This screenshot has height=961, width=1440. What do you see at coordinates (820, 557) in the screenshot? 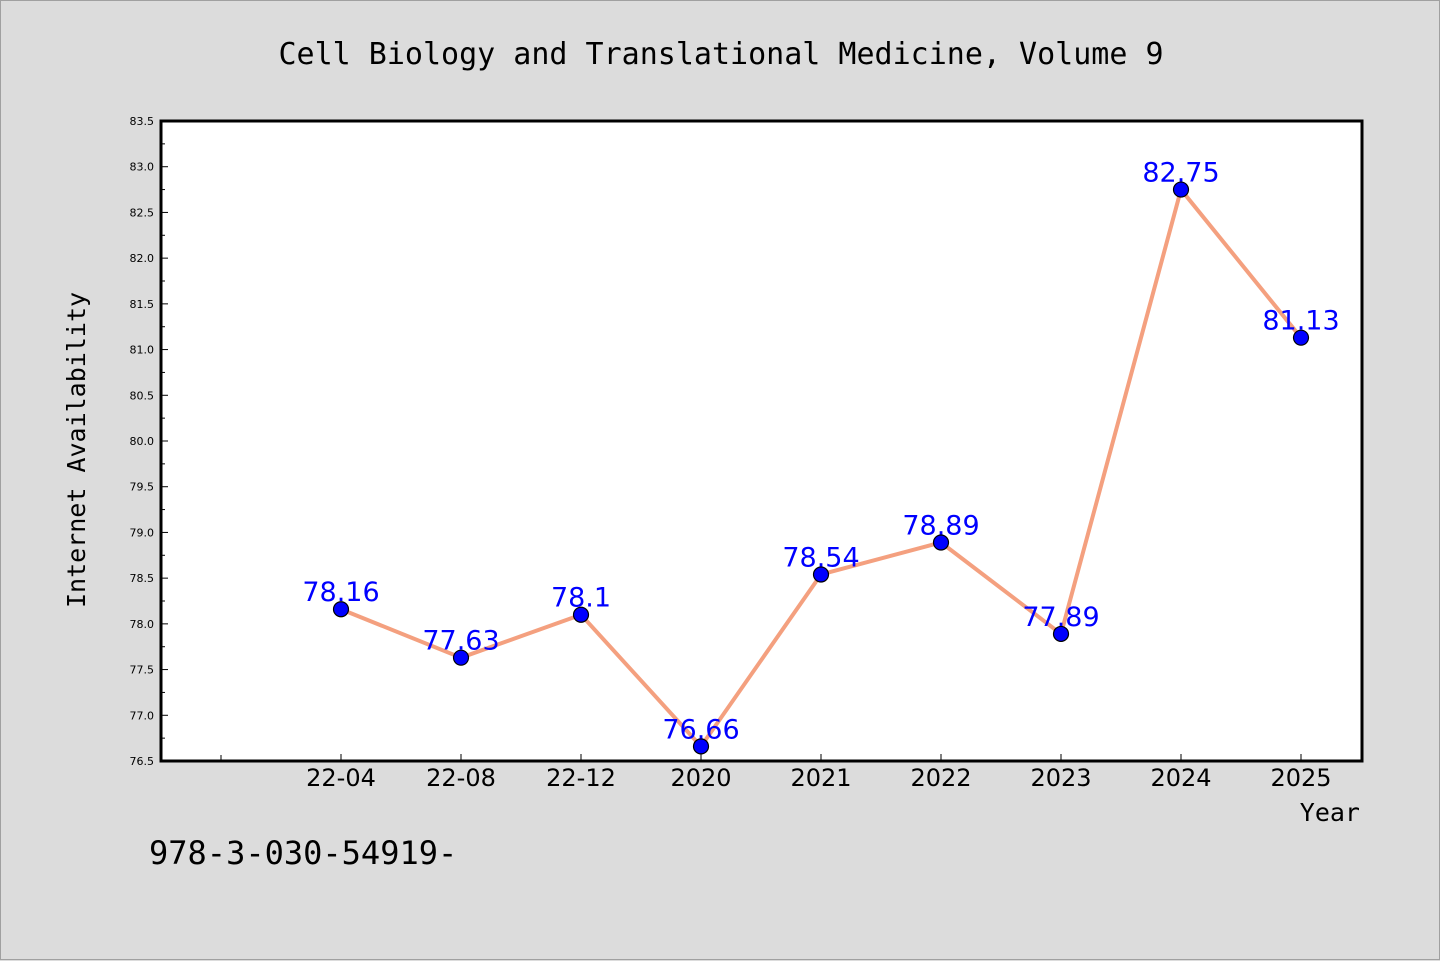
I see `data-label: 78.54` at bounding box center [820, 557].